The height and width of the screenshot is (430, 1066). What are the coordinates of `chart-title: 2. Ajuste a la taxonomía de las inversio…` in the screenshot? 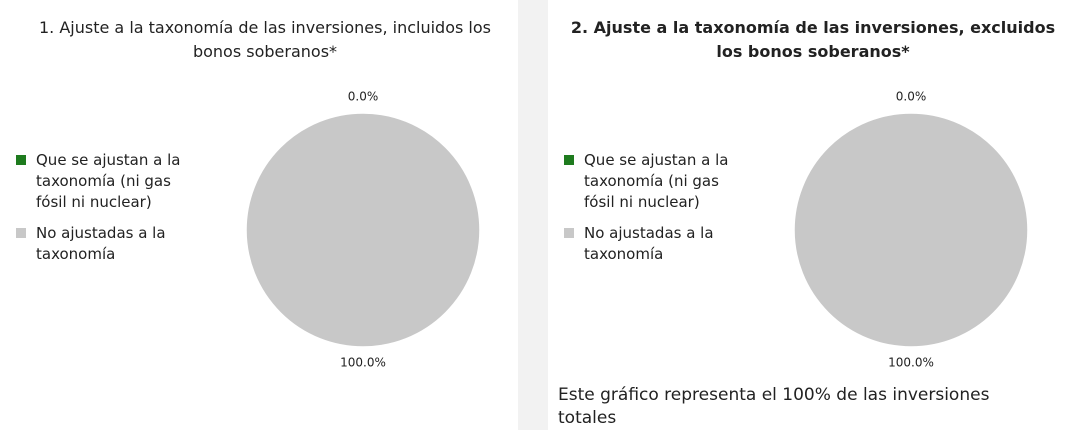 It's located at (813, 39).